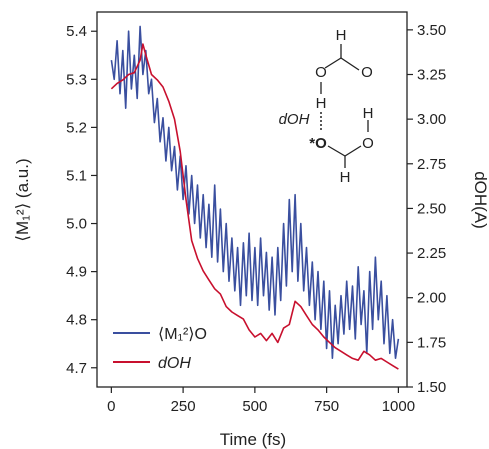  I want to click on y-tick-label-right: 3.50, so click(431, 30).